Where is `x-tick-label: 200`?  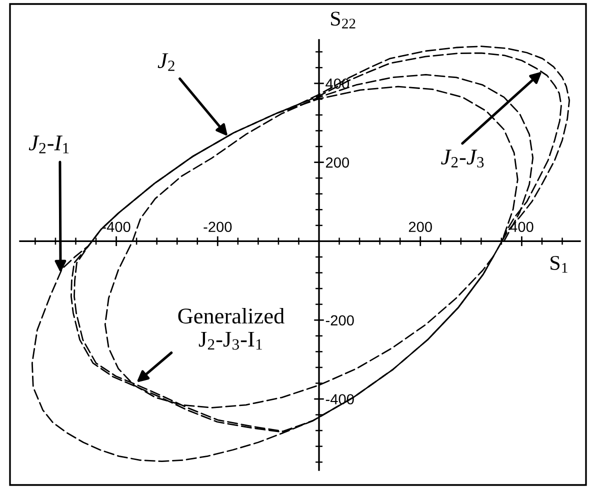 x-tick-label: 200 is located at coordinates (420, 227).